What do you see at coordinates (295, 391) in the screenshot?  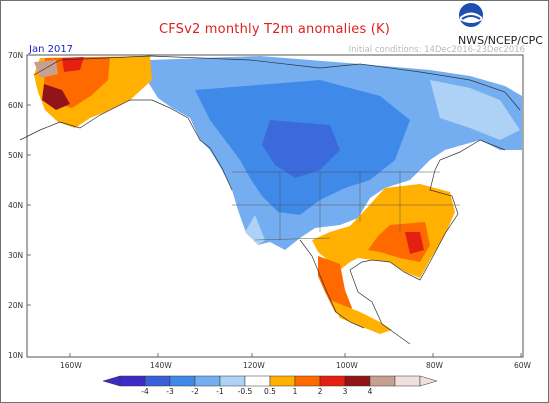 I see `legend-label: 1` at bounding box center [295, 391].